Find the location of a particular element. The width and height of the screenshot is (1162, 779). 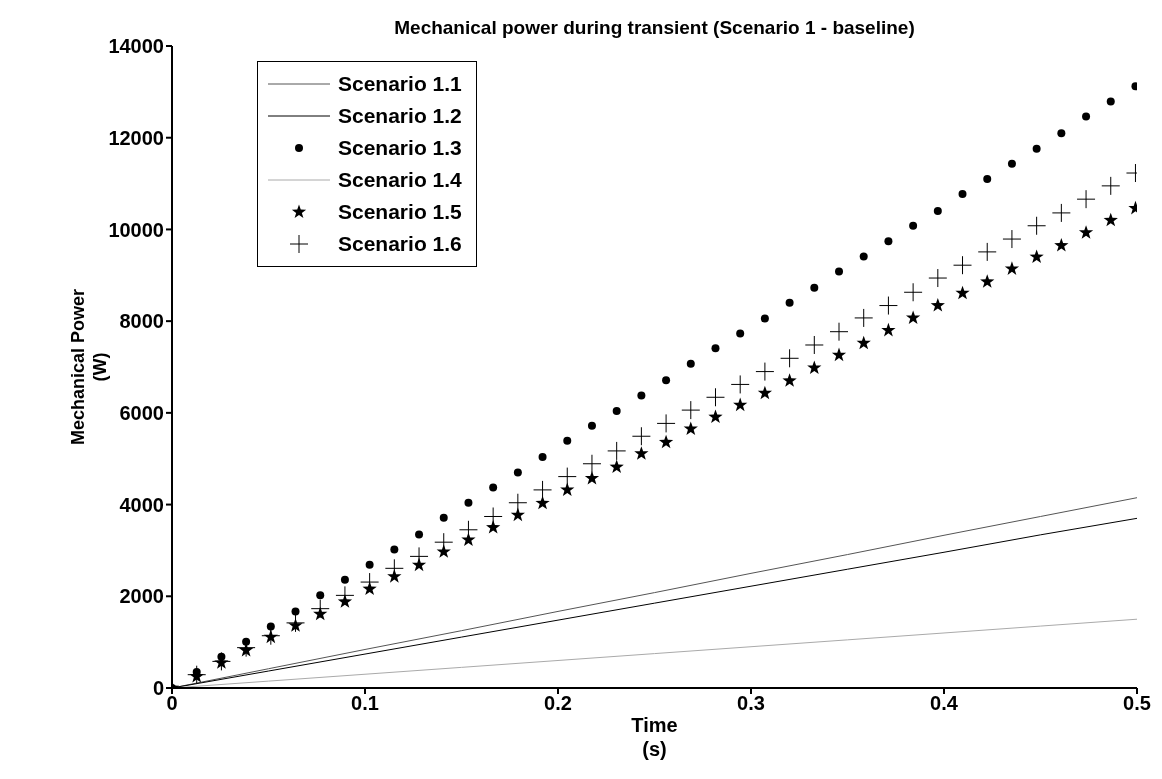

y-tick-label: 14000 is located at coordinates (136, 46).